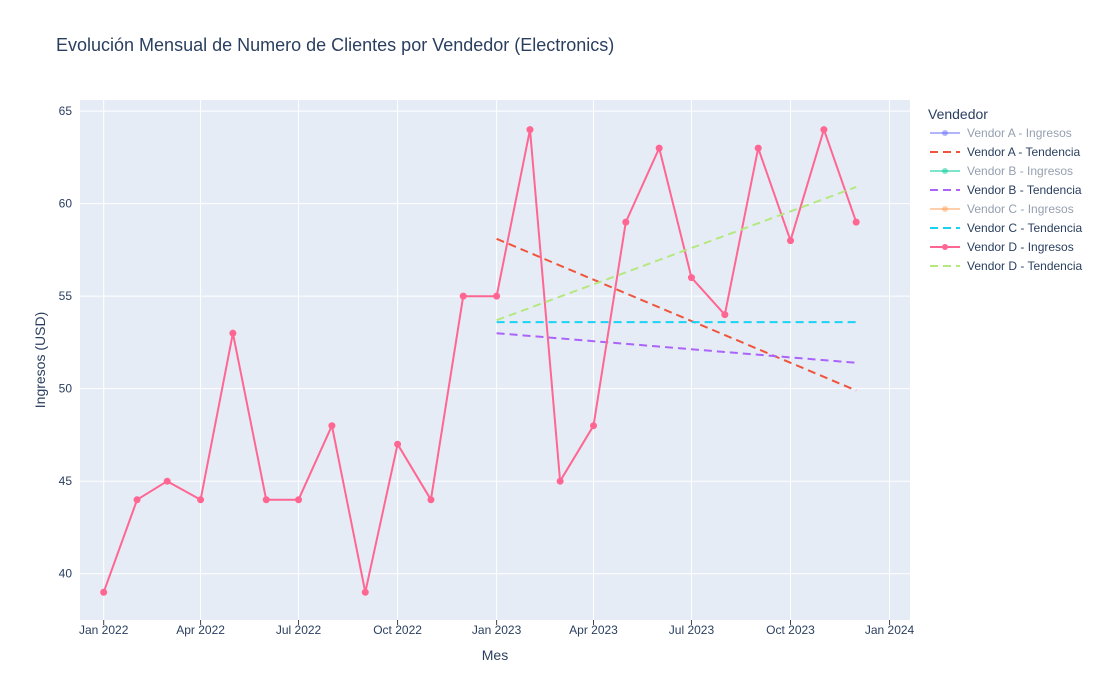 This screenshot has height=700, width=1114. Describe the element at coordinates (299, 630) in the screenshot. I see `x-tick-label: Jul 2022` at that location.